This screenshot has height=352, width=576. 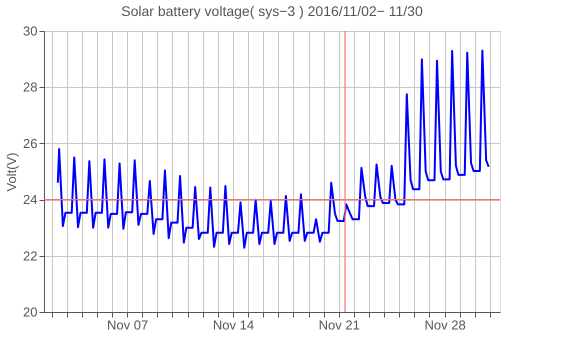 I want to click on y-tick-label: 30, so click(x=30, y=31).